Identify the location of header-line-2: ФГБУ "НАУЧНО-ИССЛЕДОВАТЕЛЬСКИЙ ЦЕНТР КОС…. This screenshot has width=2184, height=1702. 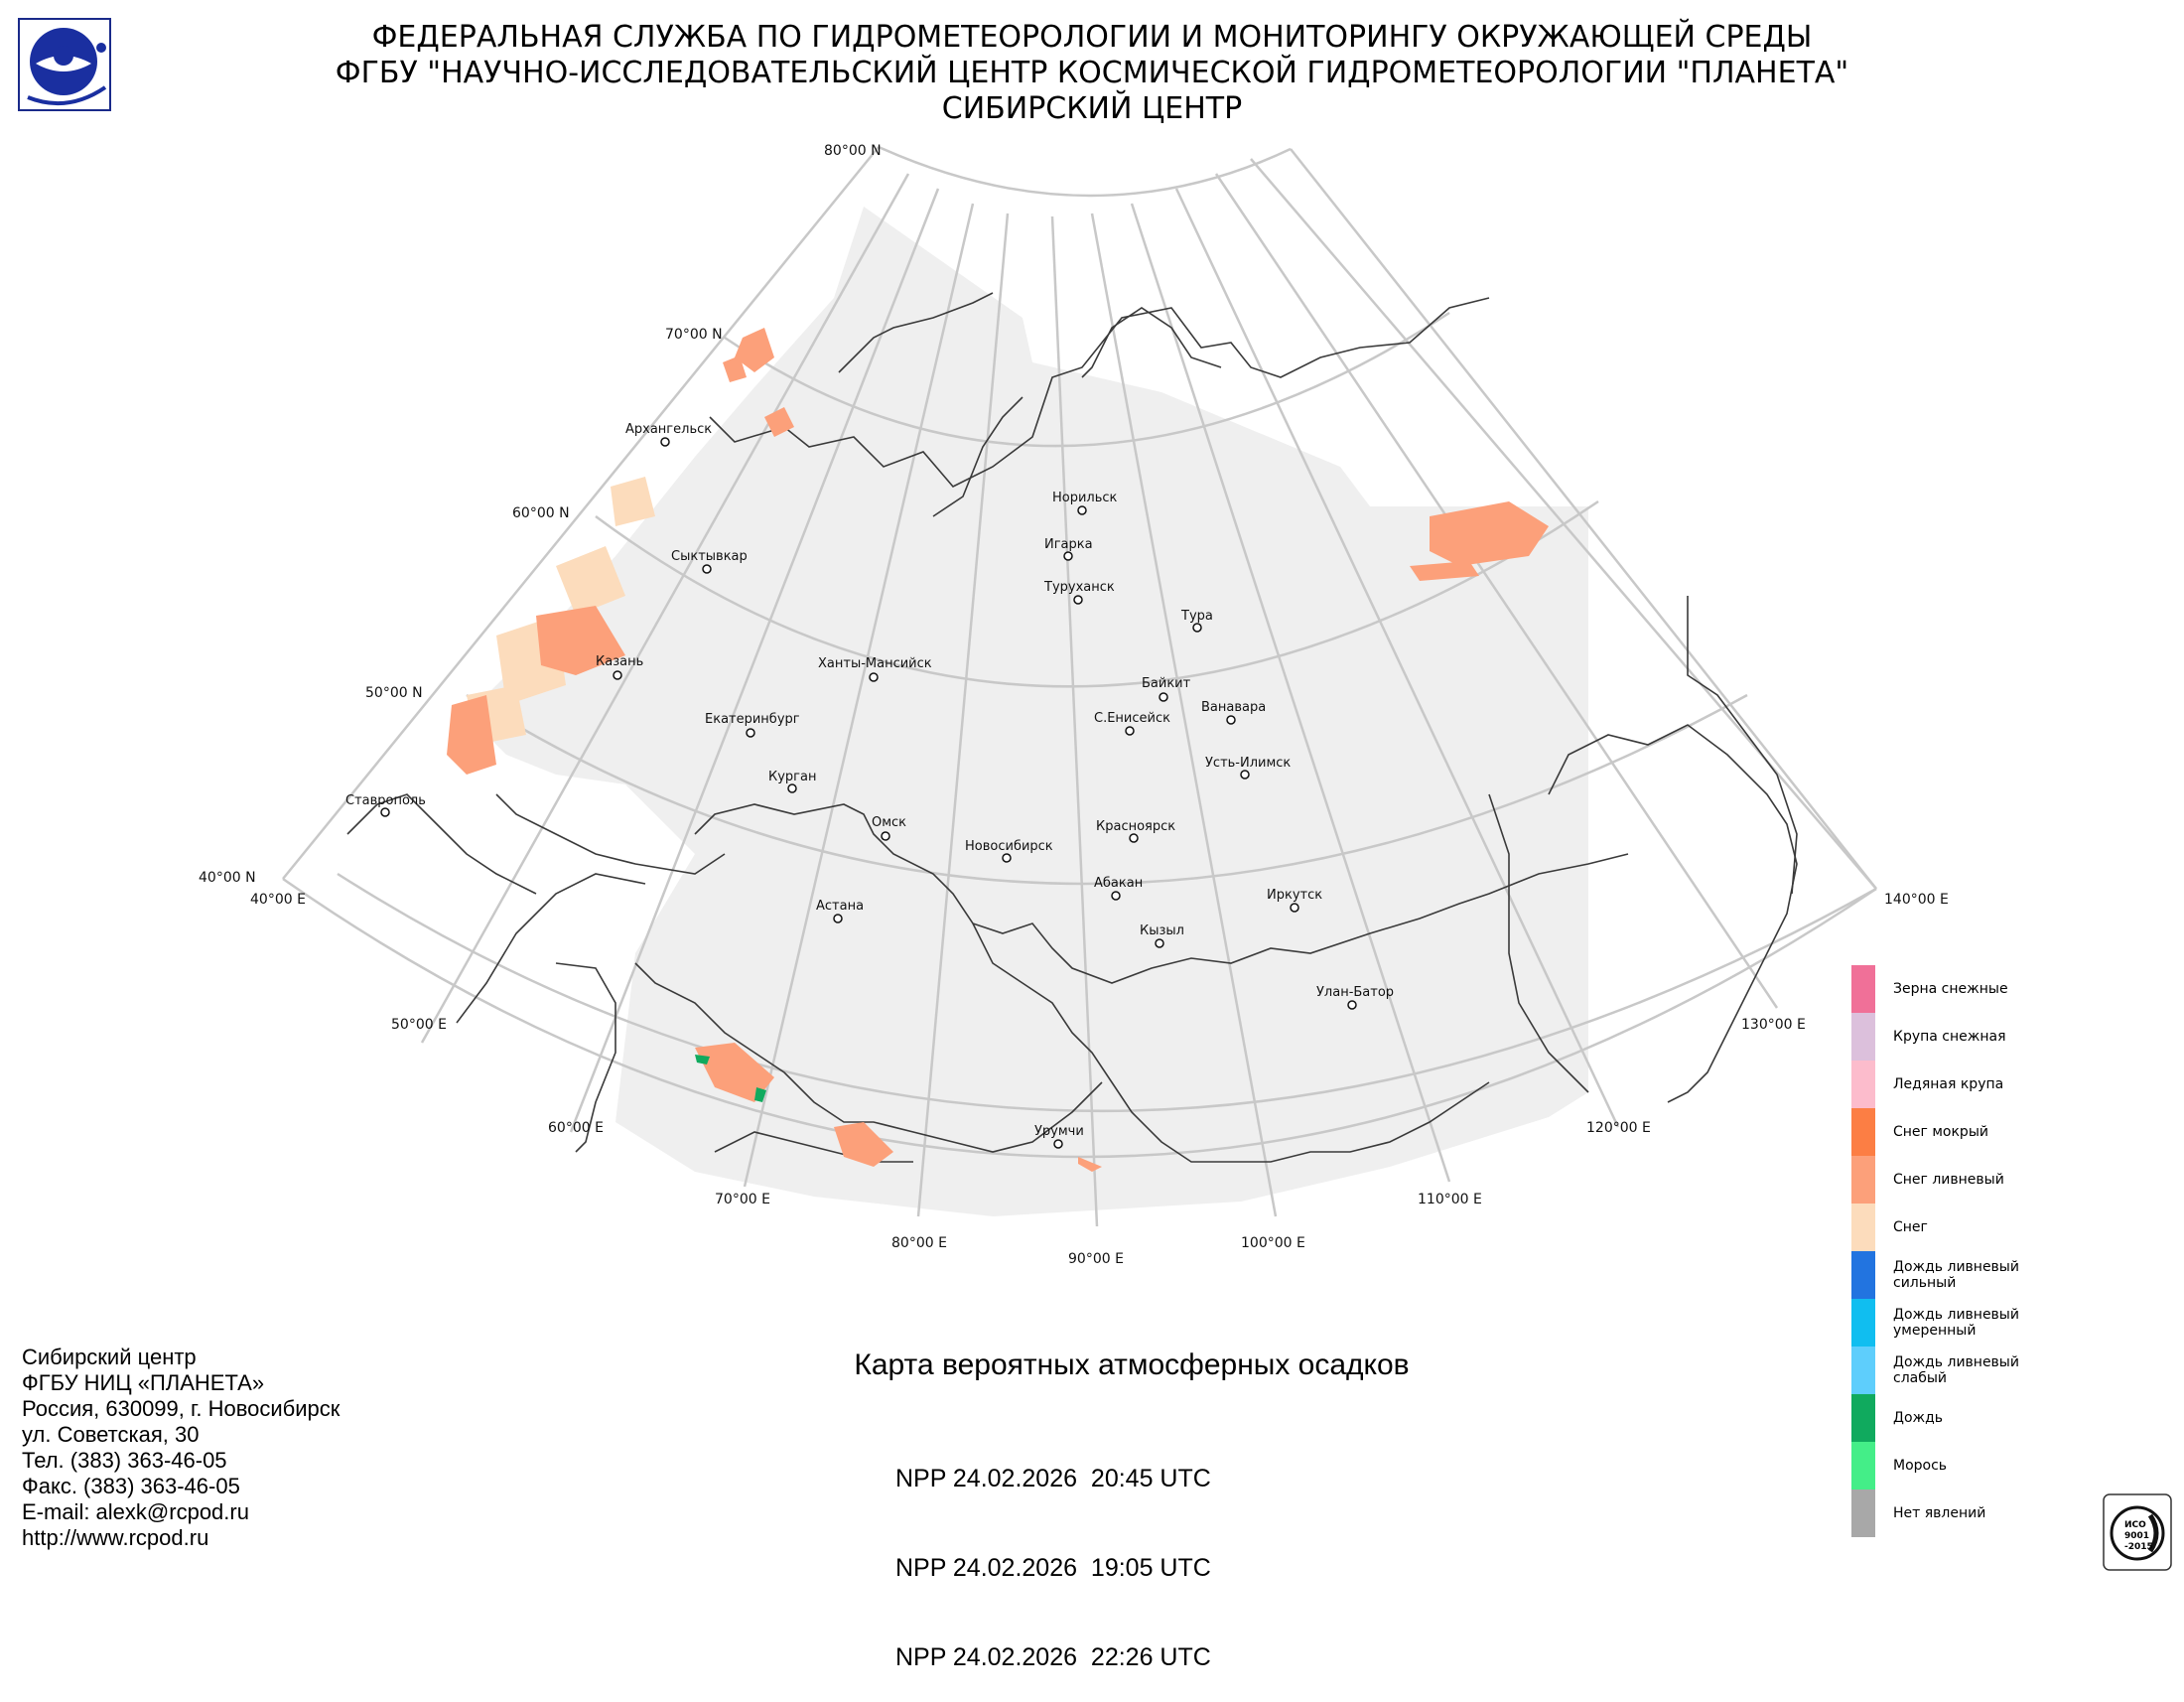
(1092, 73).